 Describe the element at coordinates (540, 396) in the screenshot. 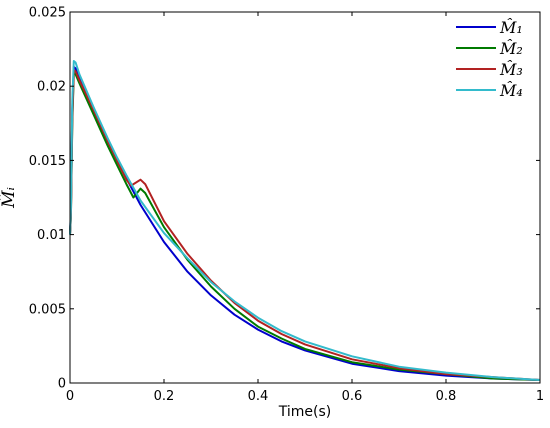

I see `x-tick-label: 1` at that location.